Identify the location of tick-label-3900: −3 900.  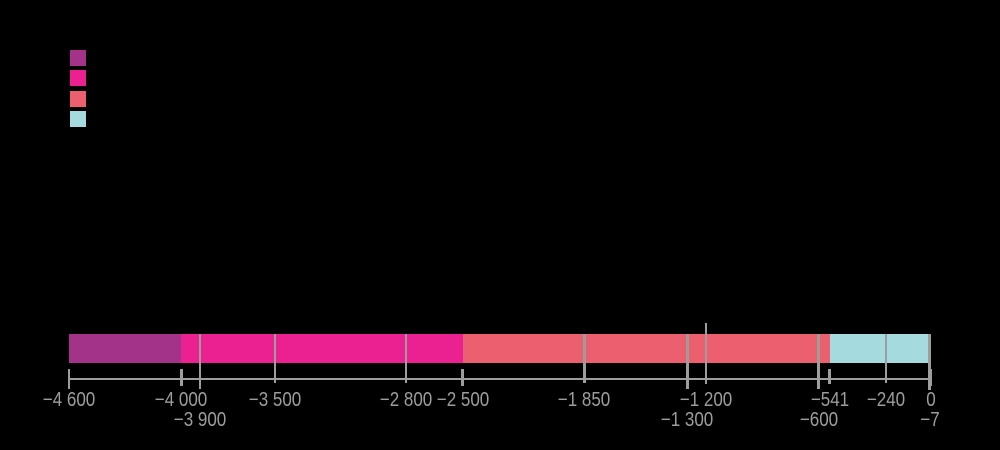
(200, 419).